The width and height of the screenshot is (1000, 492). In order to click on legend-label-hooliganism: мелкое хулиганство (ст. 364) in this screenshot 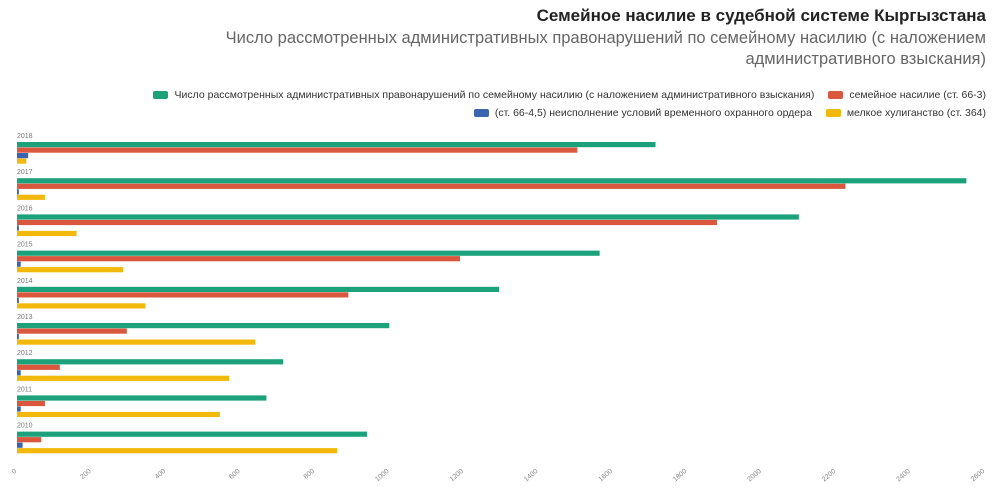, I will do `click(916, 113)`.